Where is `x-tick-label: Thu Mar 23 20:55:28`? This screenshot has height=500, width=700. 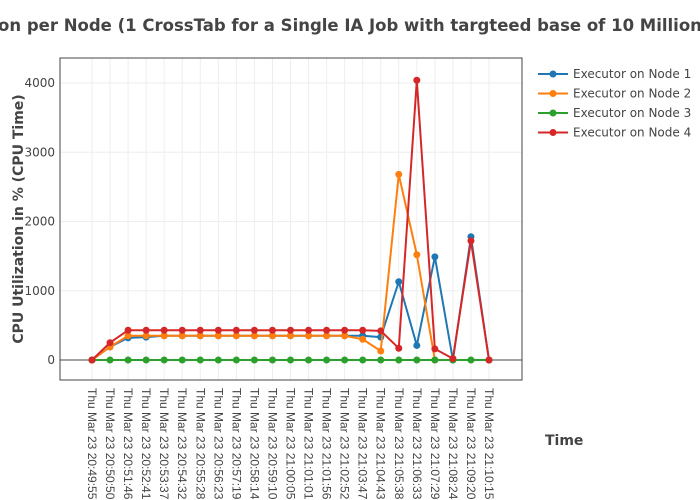
x-tick-label: Thu Mar 23 20:55:28 is located at coordinates (200, 444).